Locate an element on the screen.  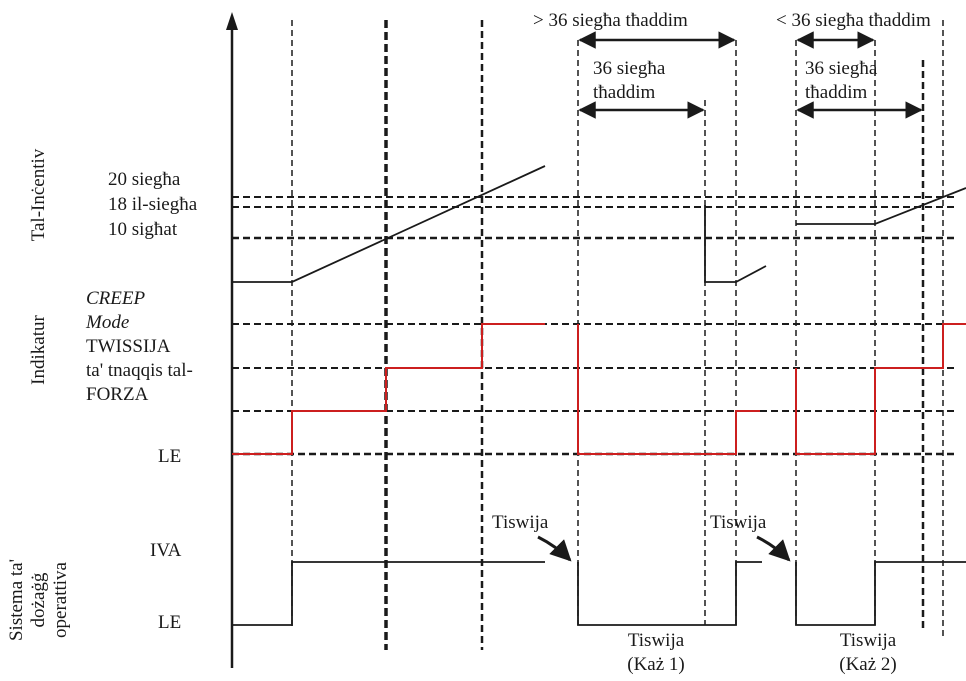
case2-repair-label-1: Tiswija is located at coordinates (868, 640).